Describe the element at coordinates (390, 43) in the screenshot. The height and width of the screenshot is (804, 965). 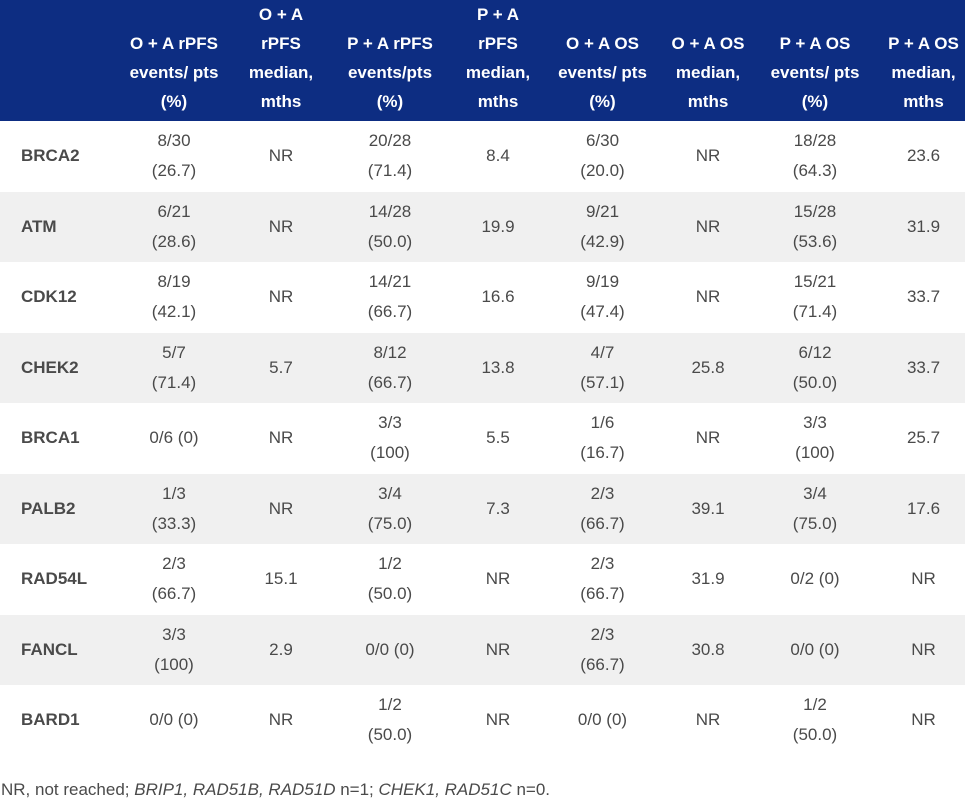
I see `column-header-line: P + A rPFS` at that location.